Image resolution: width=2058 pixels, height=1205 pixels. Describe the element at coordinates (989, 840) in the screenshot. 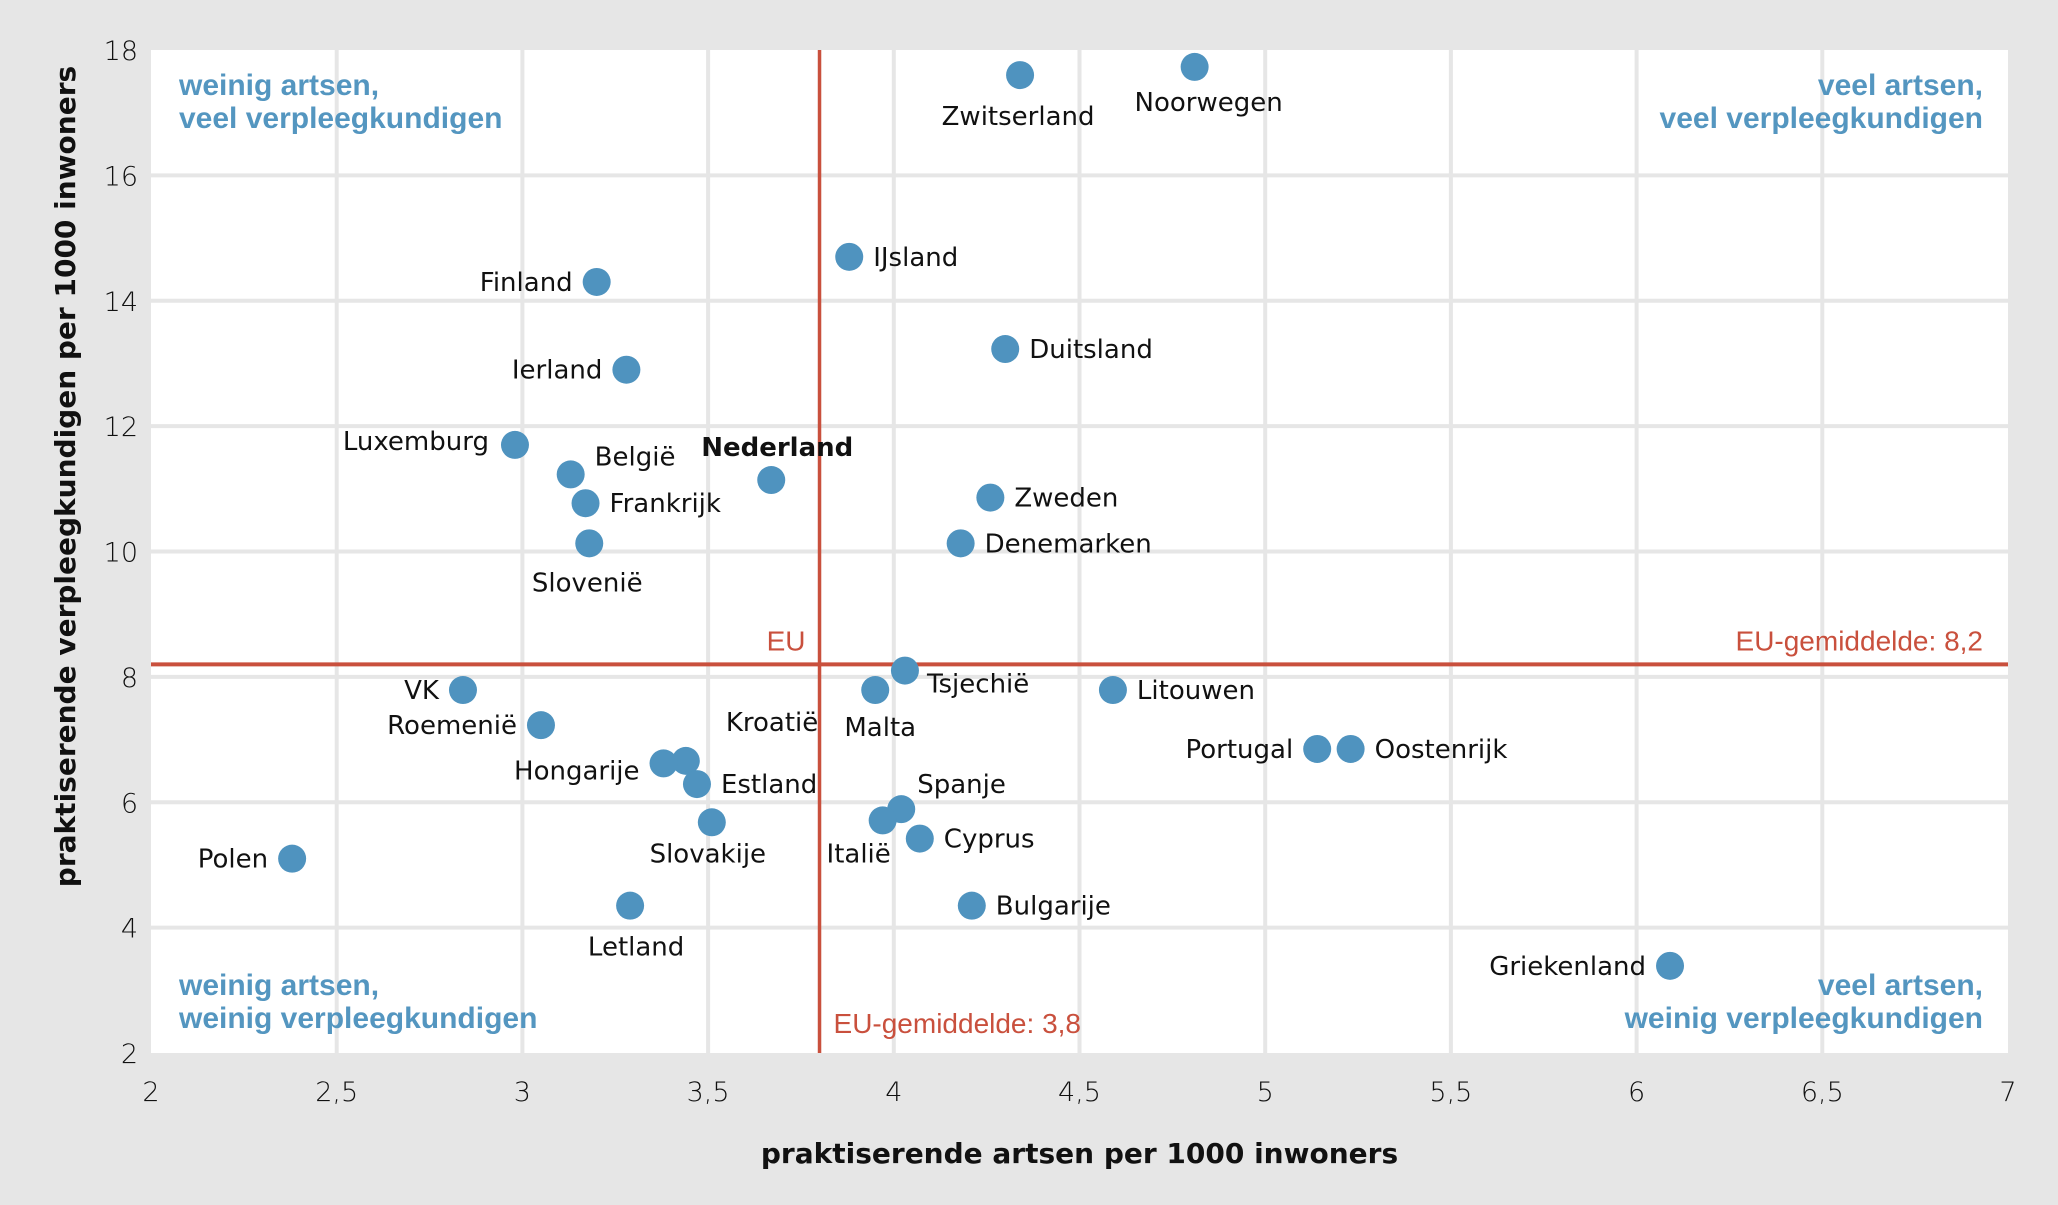

I see `data-point-label: Cyprus` at that location.